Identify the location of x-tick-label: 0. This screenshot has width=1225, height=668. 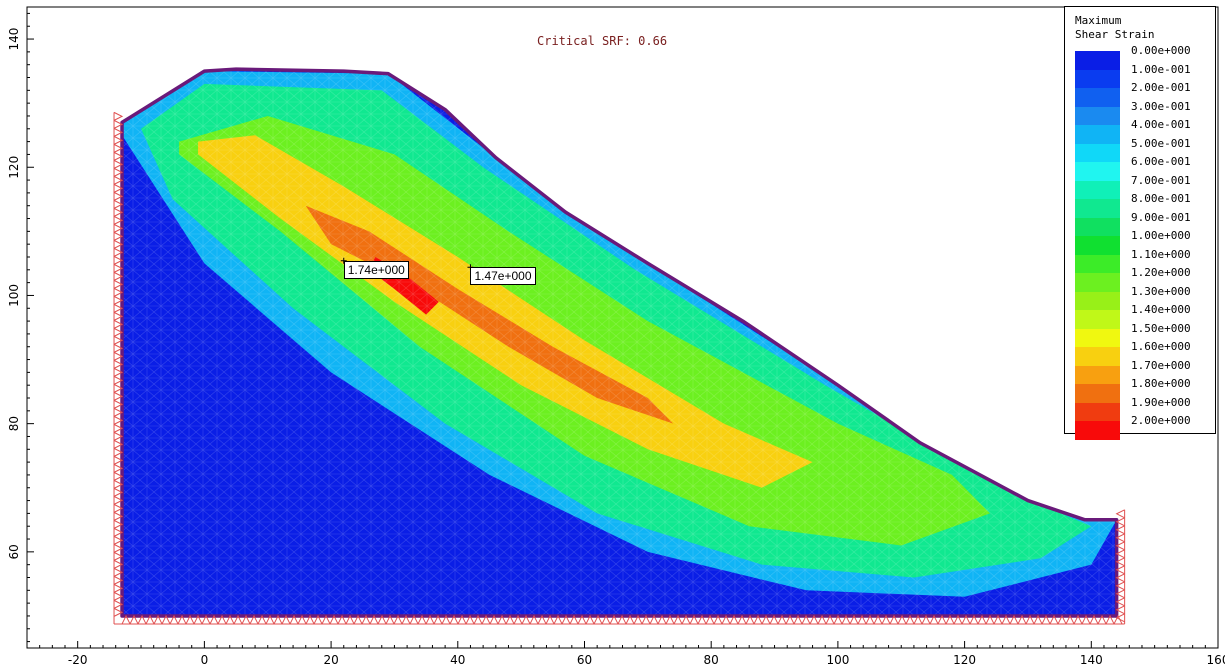
(205, 660).